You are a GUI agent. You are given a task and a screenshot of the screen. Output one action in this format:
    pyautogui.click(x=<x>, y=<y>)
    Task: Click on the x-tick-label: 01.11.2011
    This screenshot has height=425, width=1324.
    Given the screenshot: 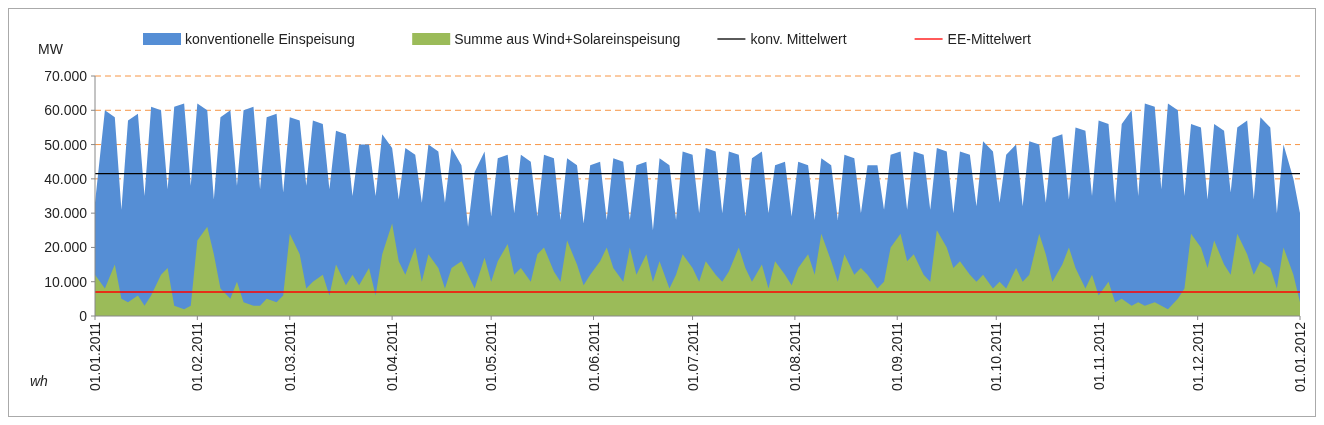 What is the action you would take?
    pyautogui.click(x=1098, y=355)
    